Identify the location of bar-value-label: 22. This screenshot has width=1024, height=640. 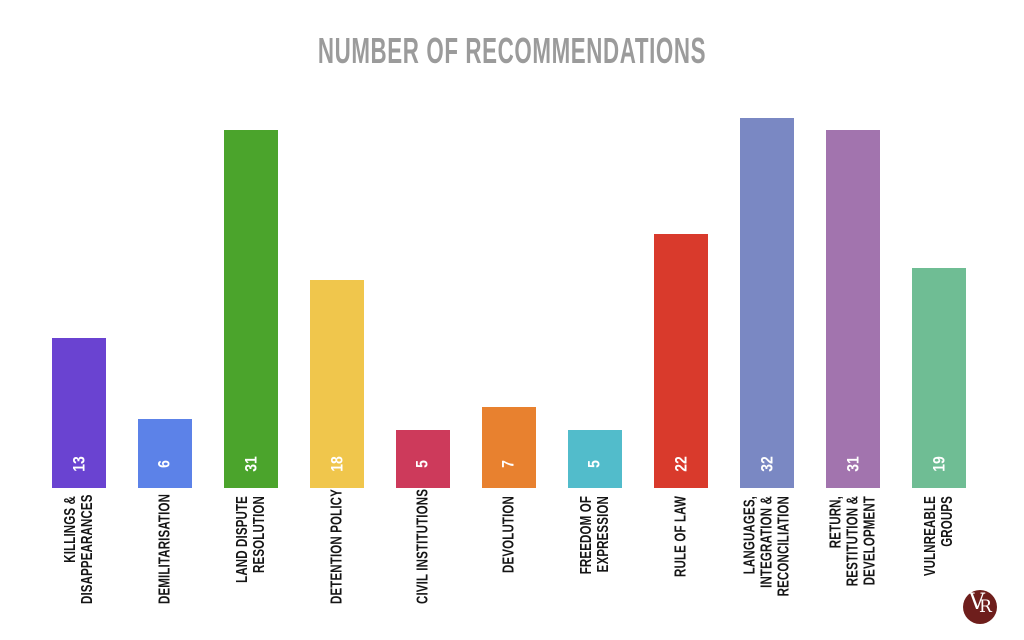
(680, 464).